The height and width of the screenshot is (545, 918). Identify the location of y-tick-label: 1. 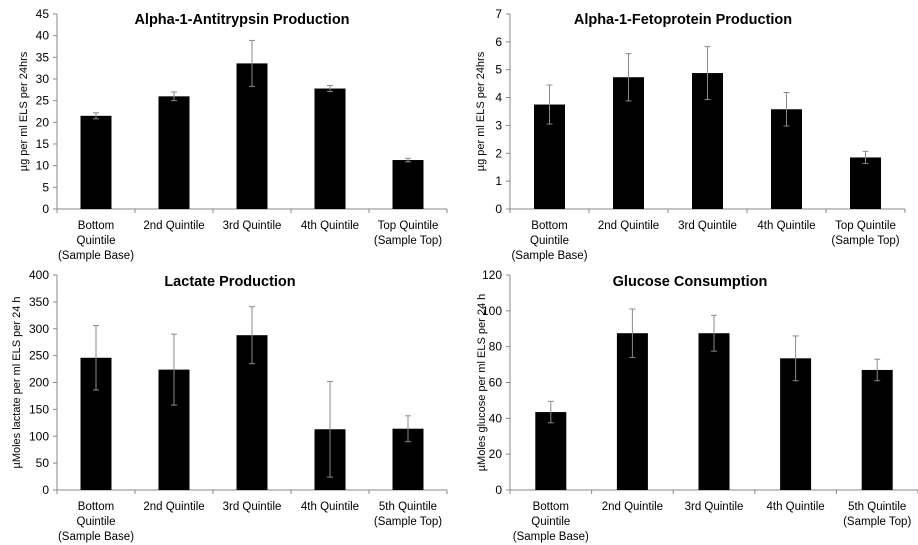
(498, 181).